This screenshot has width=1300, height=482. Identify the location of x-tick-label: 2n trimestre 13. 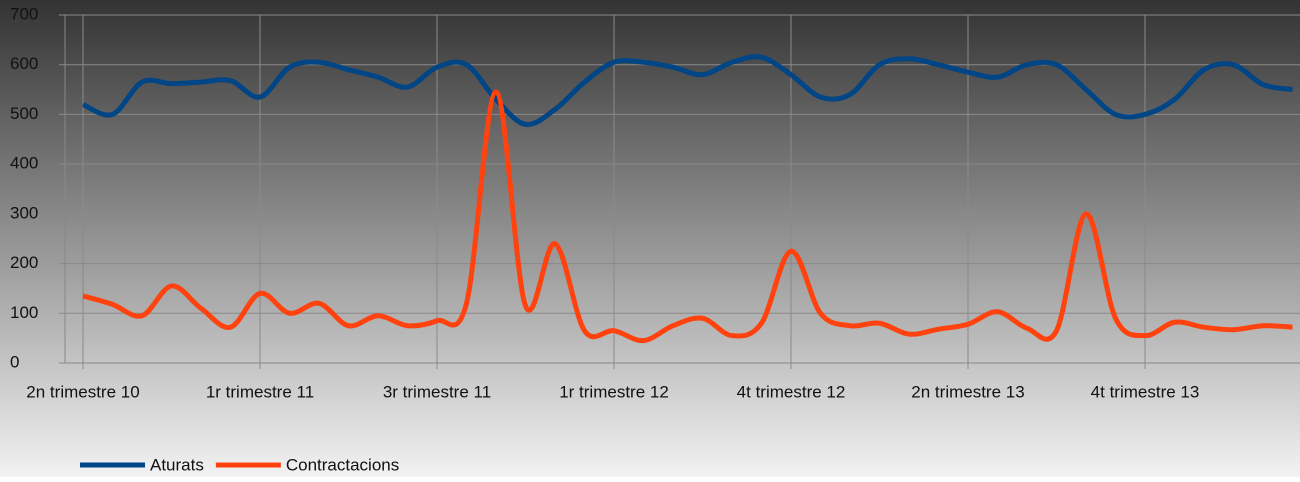
(967, 391).